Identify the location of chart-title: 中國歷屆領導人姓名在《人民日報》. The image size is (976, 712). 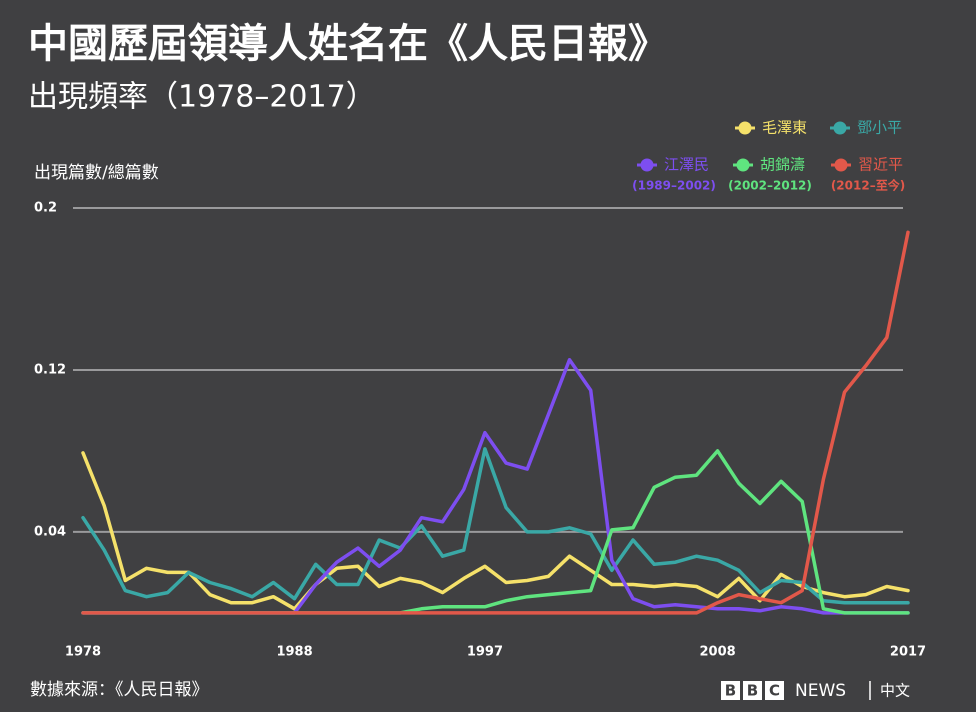
(348, 44).